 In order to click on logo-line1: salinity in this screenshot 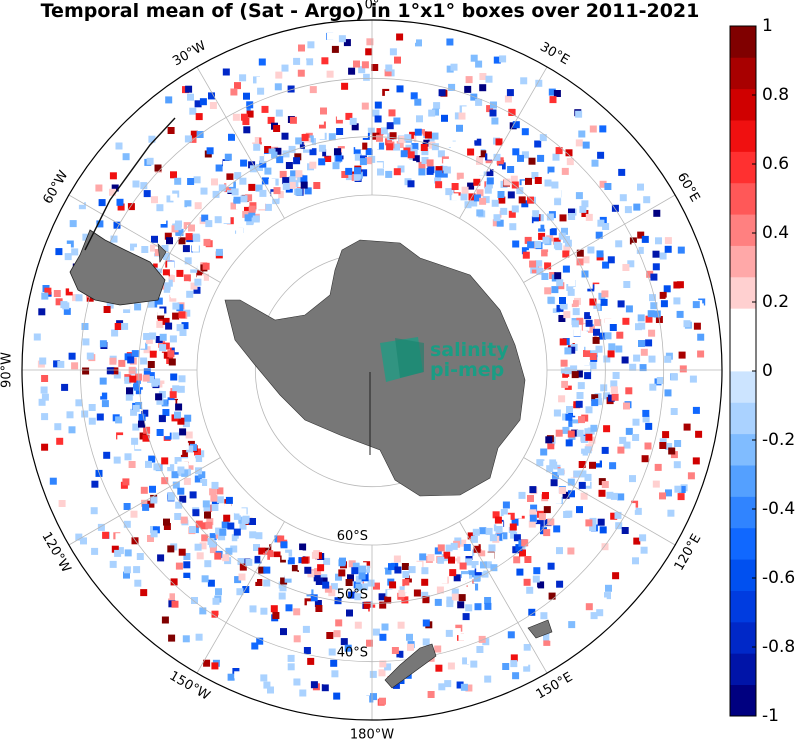, I will do `click(469, 350)`.